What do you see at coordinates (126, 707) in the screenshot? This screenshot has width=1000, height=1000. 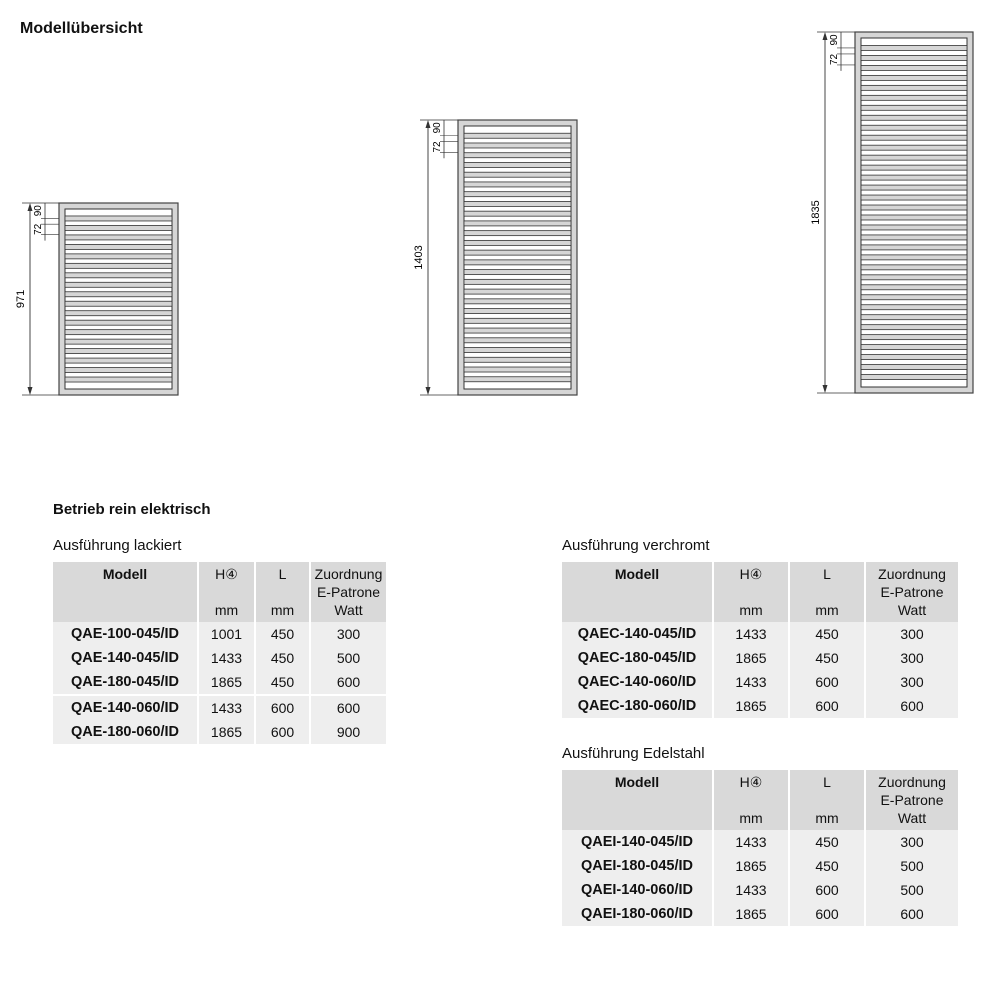 I see `cell: QAE-140-060/ID` at bounding box center [126, 707].